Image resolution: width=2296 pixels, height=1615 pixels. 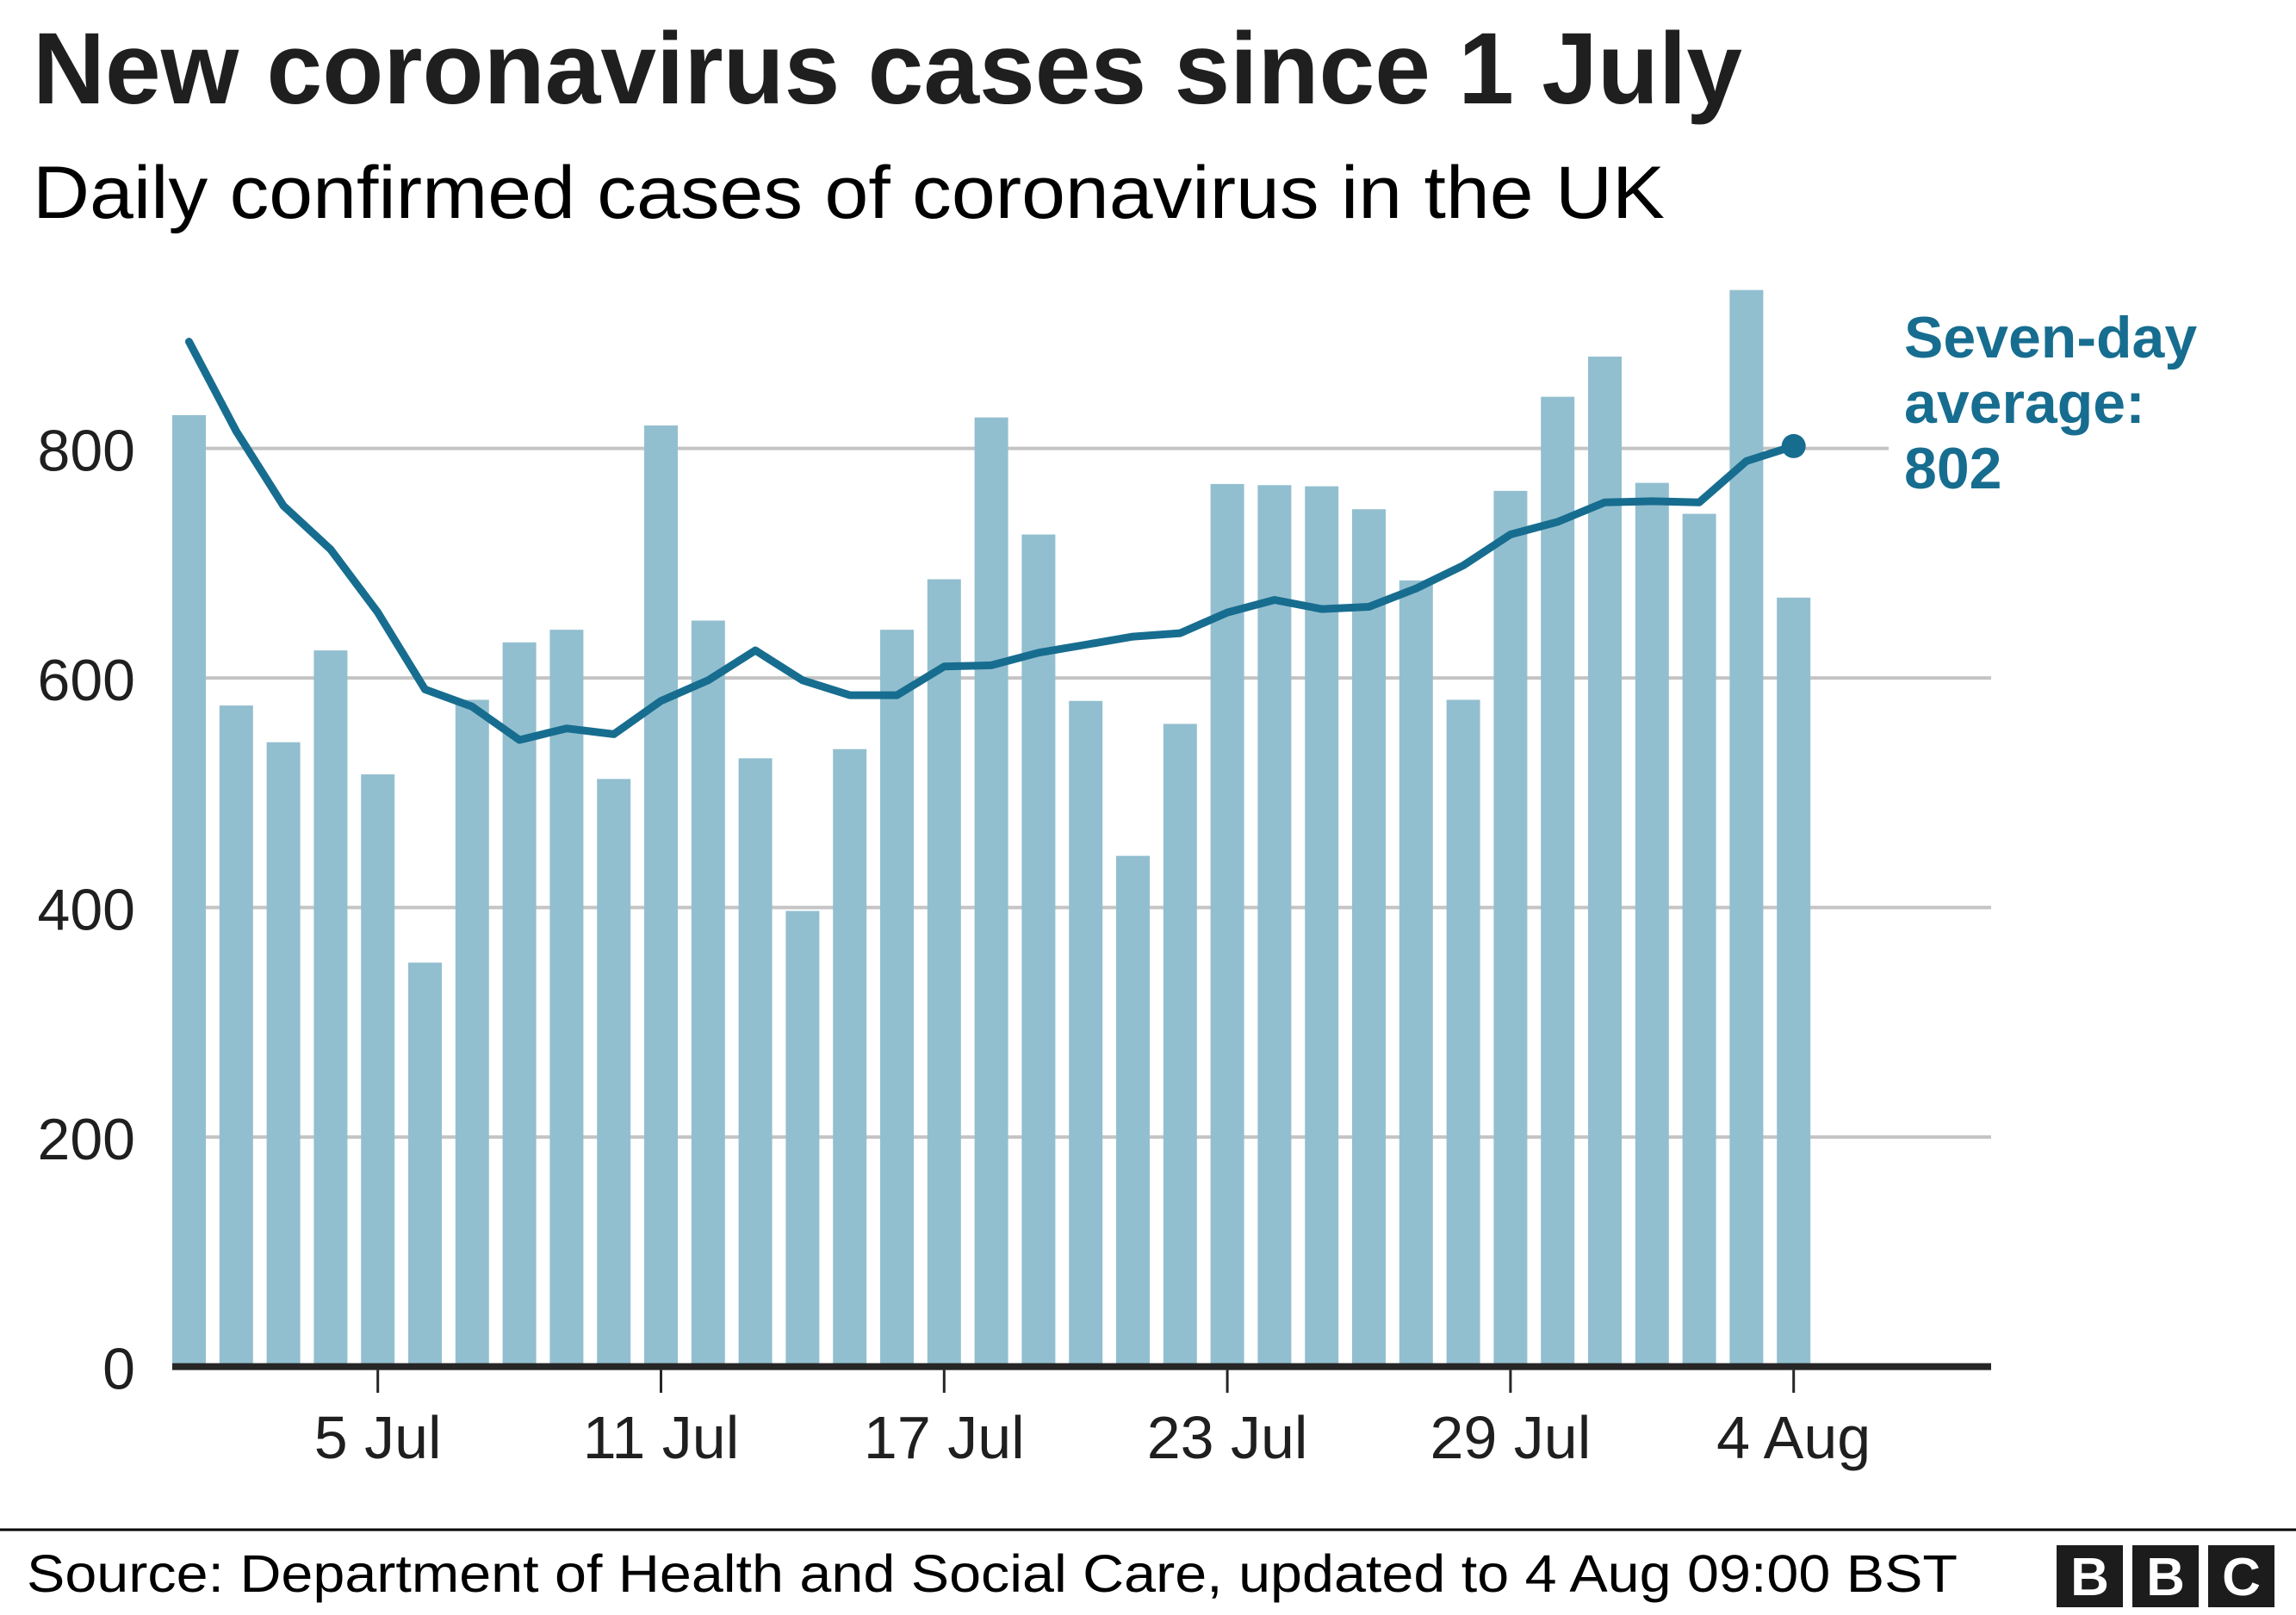 I want to click on bbc-logo-letter-1: B, so click(x=2089, y=1577).